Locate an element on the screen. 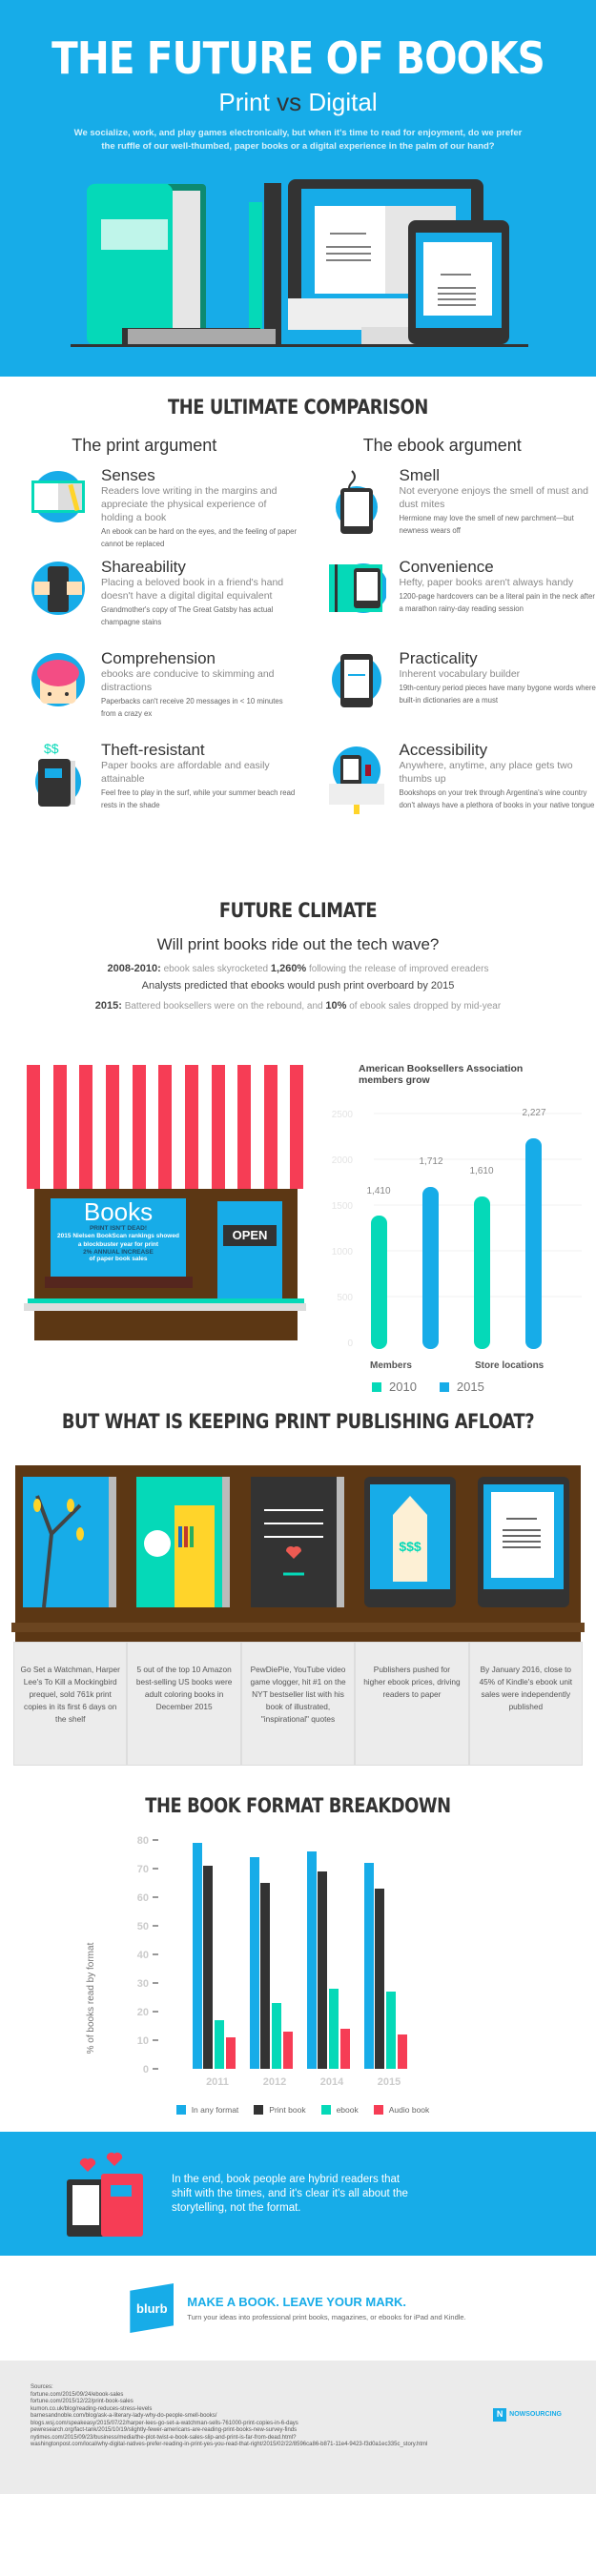 The height and width of the screenshot is (2576, 596). coloring-book-cover-icon is located at coordinates (184, 1542).